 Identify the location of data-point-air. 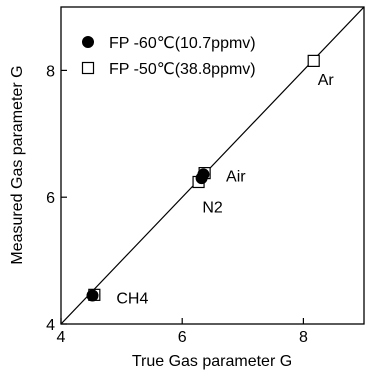
(203, 174).